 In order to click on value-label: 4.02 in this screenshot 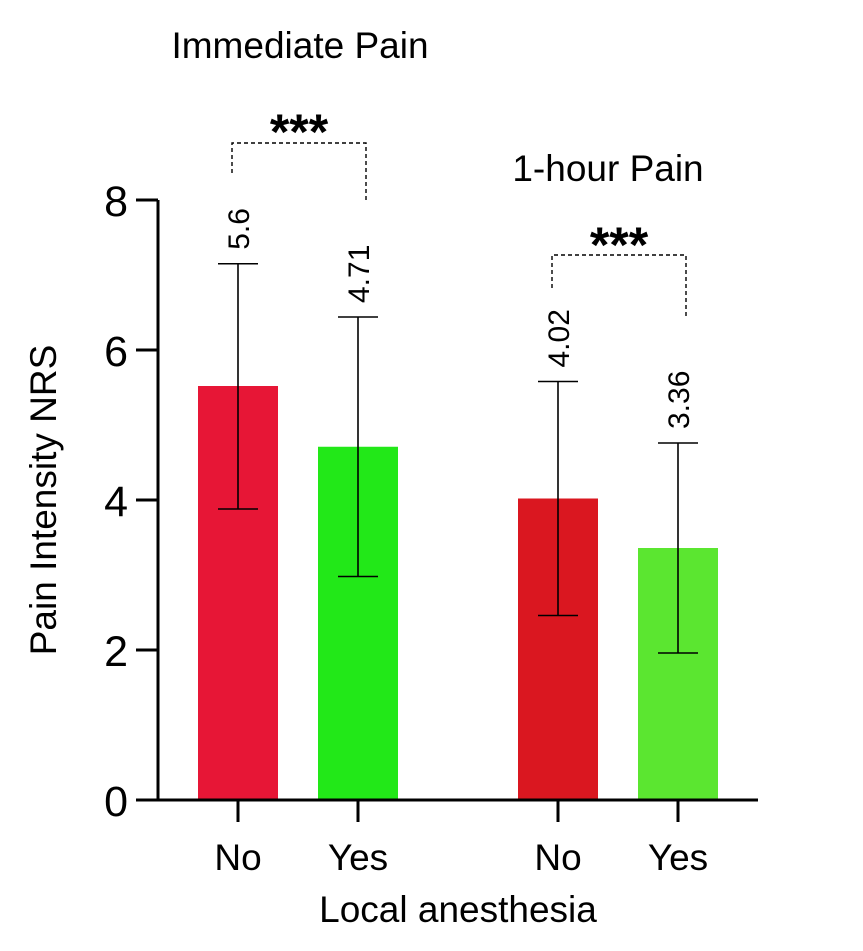, I will do `click(559, 338)`.